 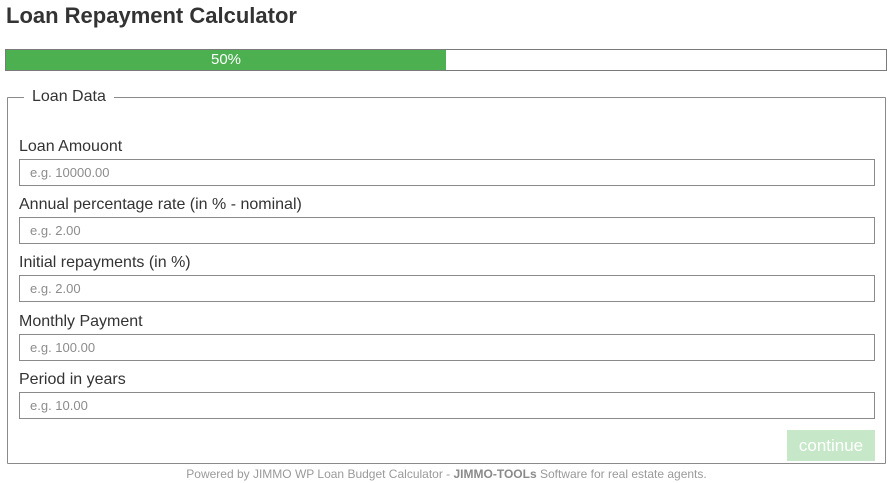 I want to click on progress-bar: 50%, so click(x=446, y=60).